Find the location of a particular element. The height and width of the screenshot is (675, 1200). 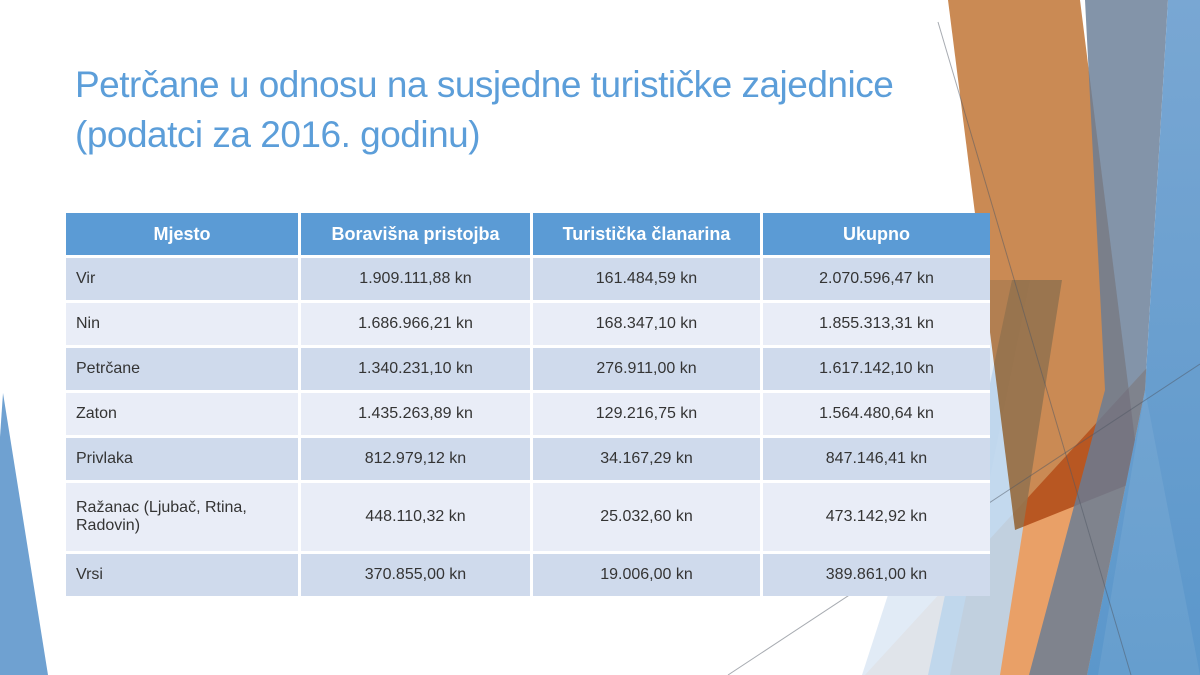

left-wedge-shape is located at coordinates (24, 534).